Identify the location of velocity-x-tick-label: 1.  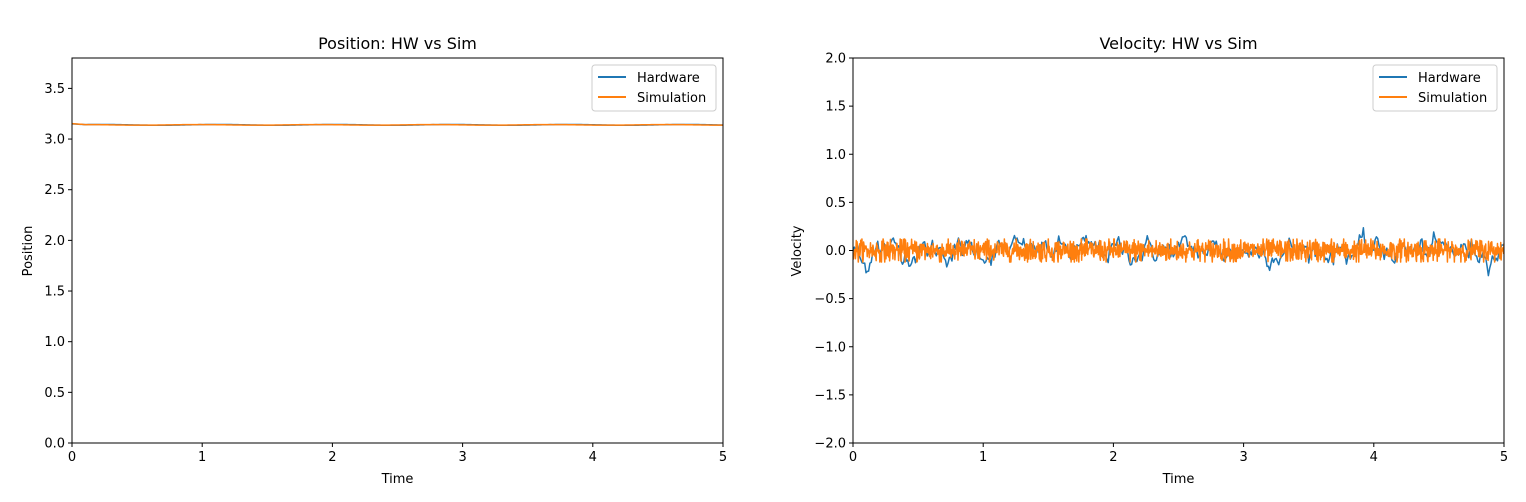
(983, 457).